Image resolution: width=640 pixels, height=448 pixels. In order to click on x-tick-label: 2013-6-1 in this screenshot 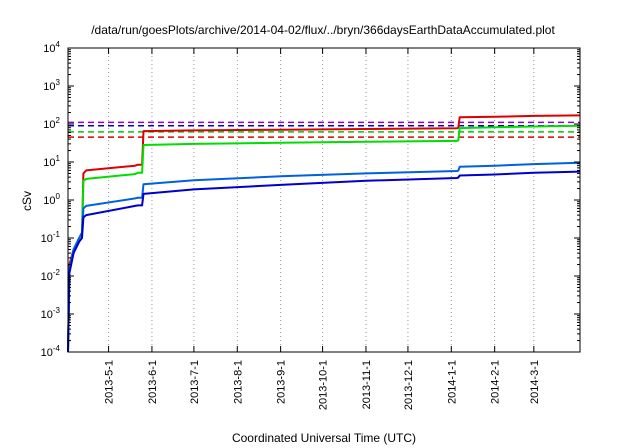, I will do `click(153, 382)`.